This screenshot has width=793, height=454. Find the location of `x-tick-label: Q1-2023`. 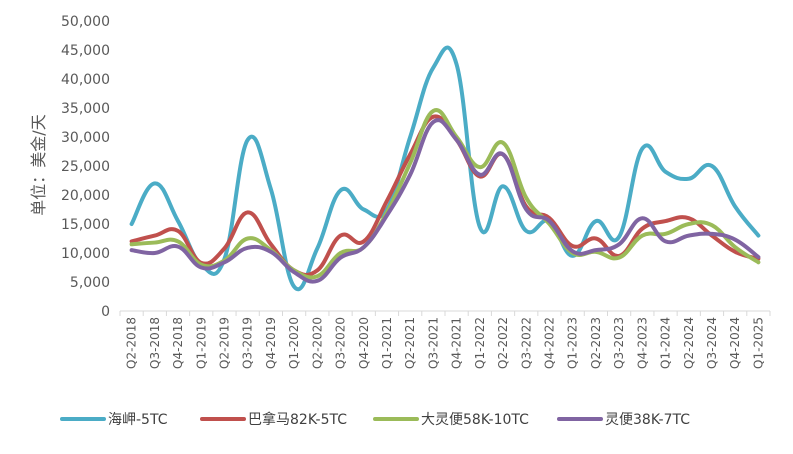

x-tick-label: Q1-2023 is located at coordinates (573, 343).